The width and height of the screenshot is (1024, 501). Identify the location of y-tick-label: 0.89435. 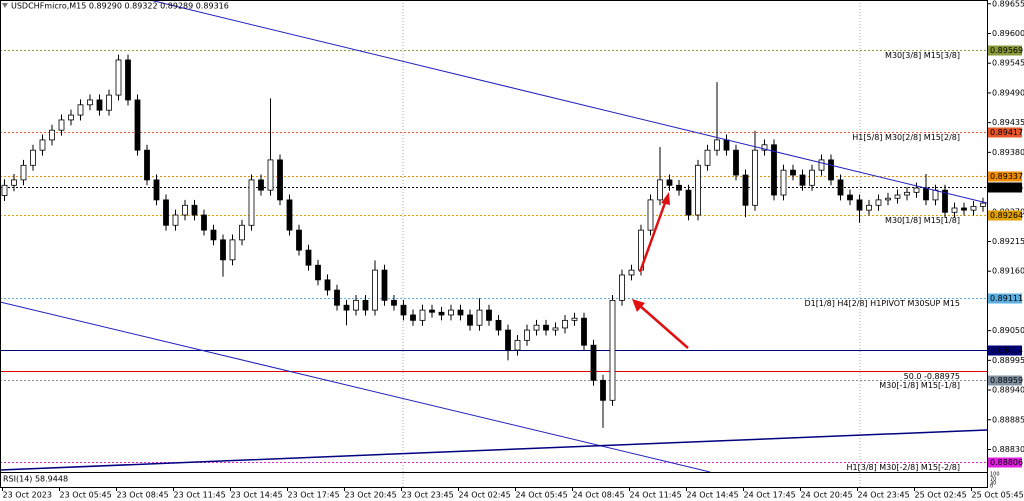
(1008, 122).